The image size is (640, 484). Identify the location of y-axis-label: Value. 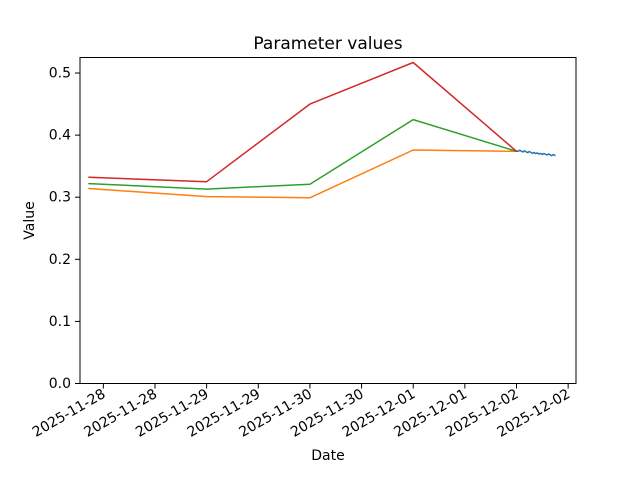
(30, 220).